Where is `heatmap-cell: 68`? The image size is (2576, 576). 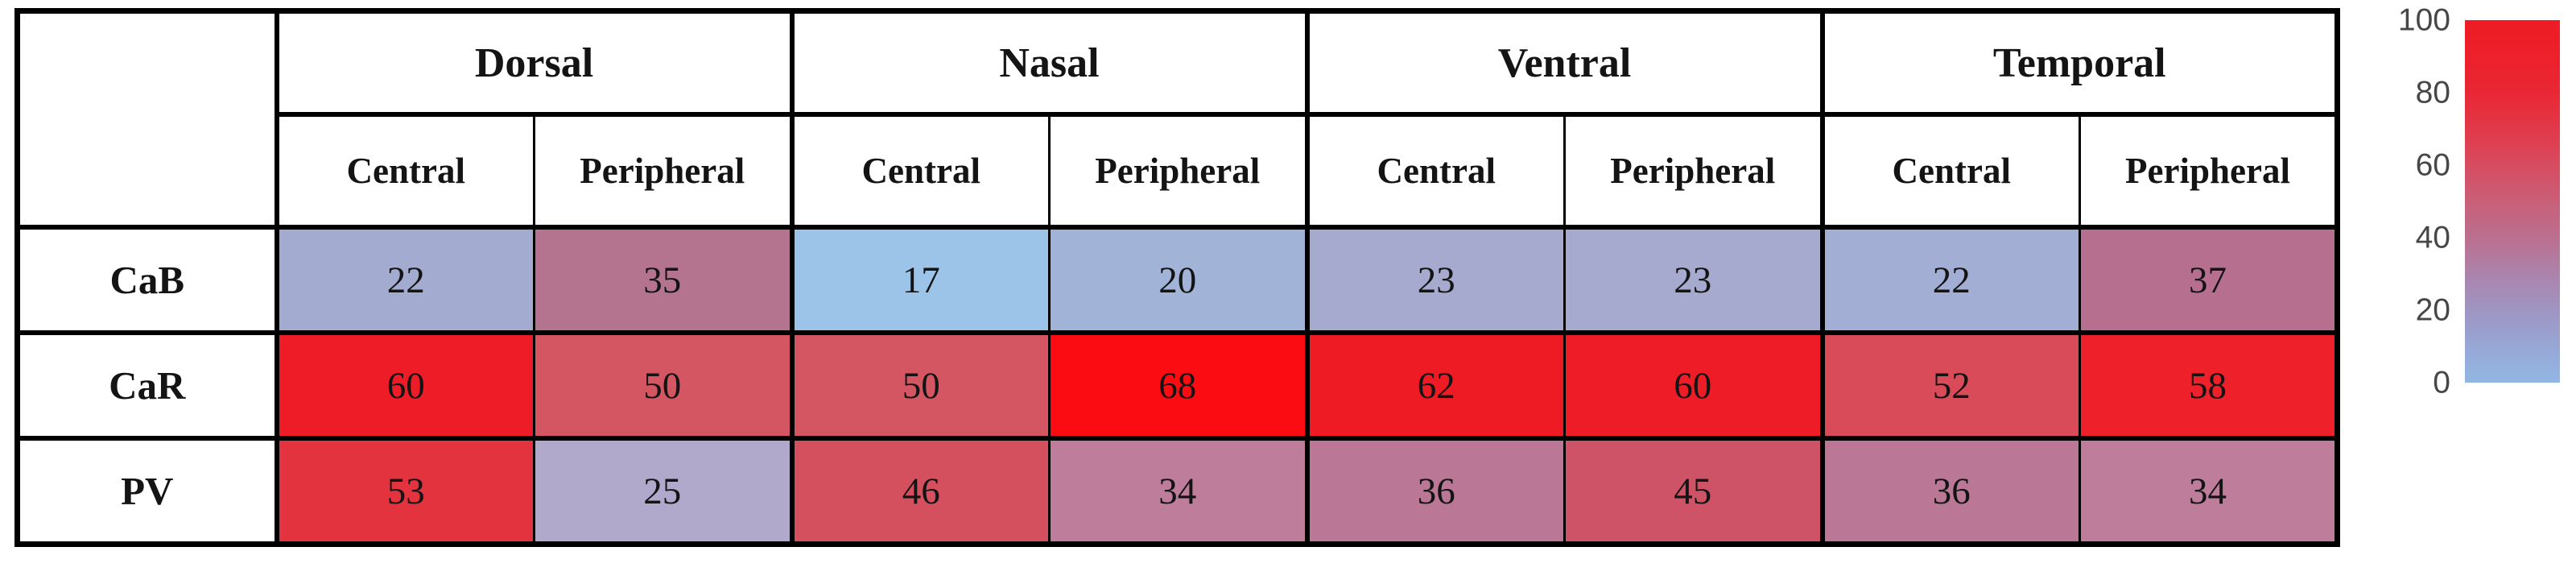
heatmap-cell: 68 is located at coordinates (1178, 385).